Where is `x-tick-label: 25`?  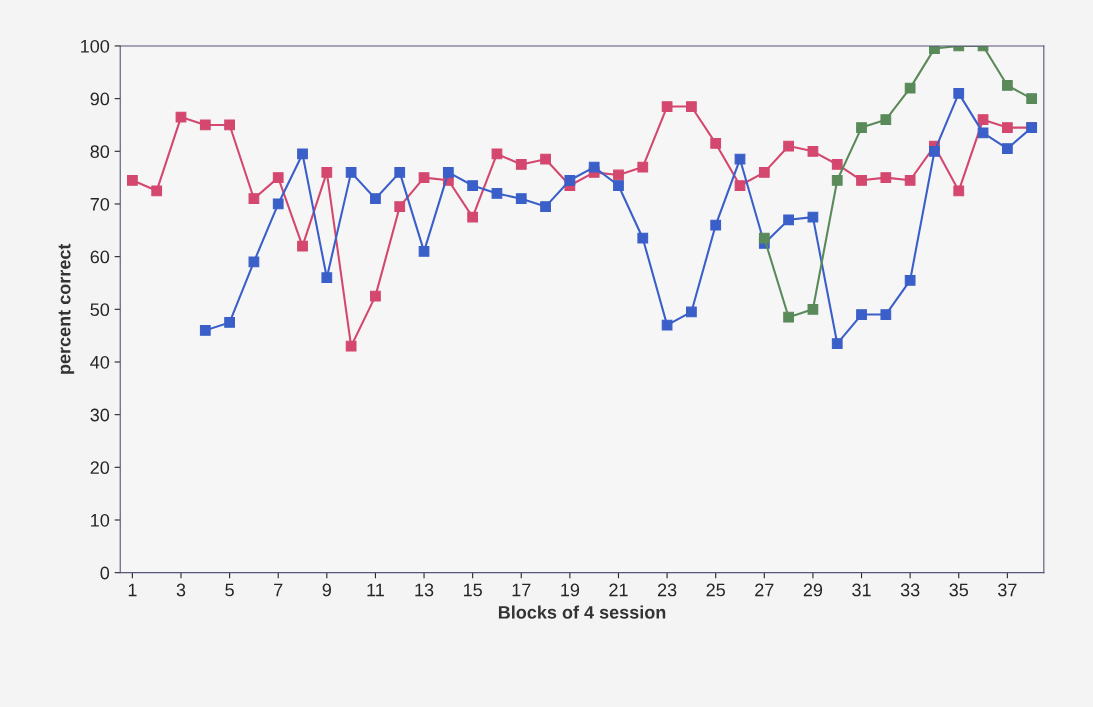
x-tick-label: 25 is located at coordinates (715, 590).